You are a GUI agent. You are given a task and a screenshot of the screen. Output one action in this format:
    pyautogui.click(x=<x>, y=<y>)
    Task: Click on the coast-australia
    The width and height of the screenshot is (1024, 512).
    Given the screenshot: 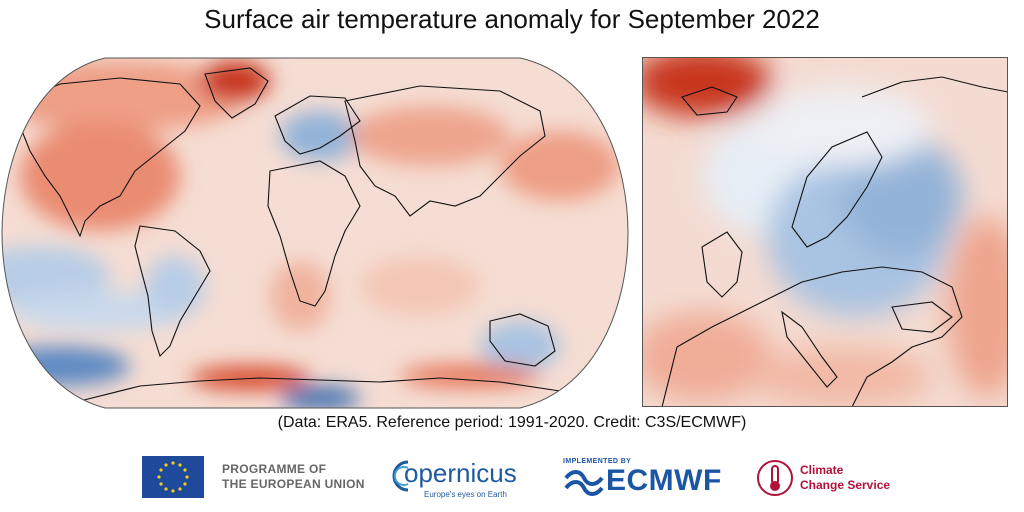 What is the action you would take?
    pyautogui.click(x=522, y=340)
    